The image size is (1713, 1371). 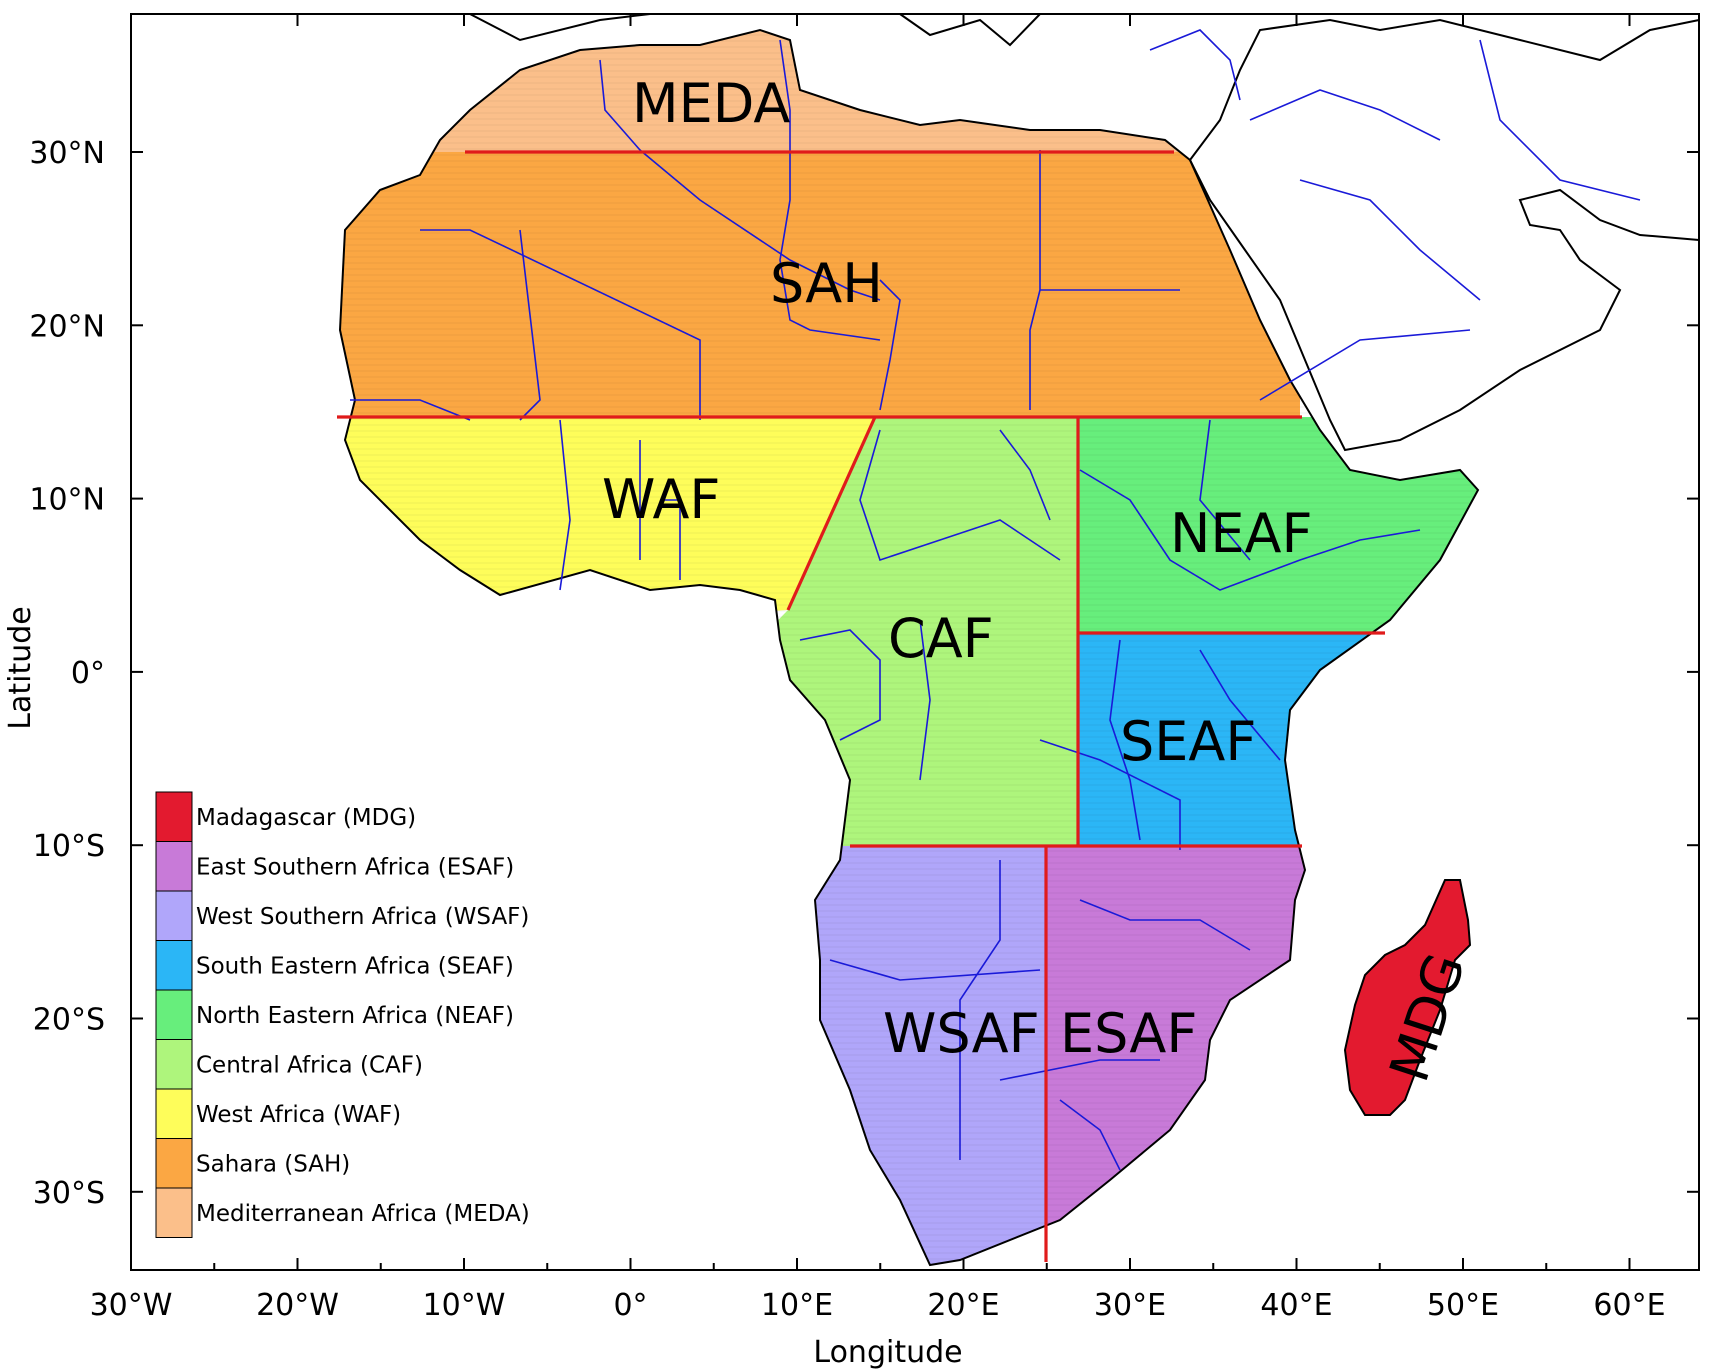 What do you see at coordinates (1128, 1033) in the screenshot?
I see `label-esaf: ESAF` at bounding box center [1128, 1033].